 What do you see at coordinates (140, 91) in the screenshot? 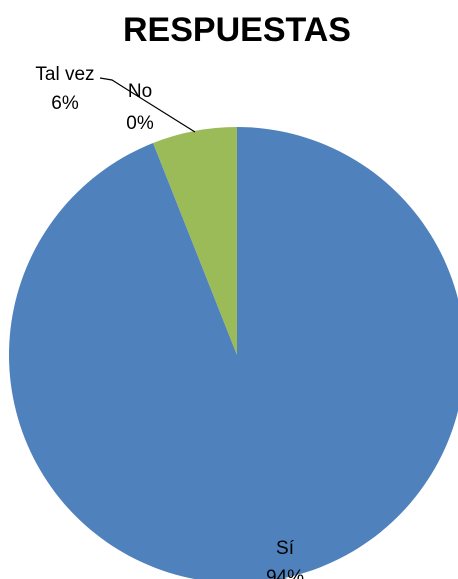
I see `slice-label: No` at bounding box center [140, 91].